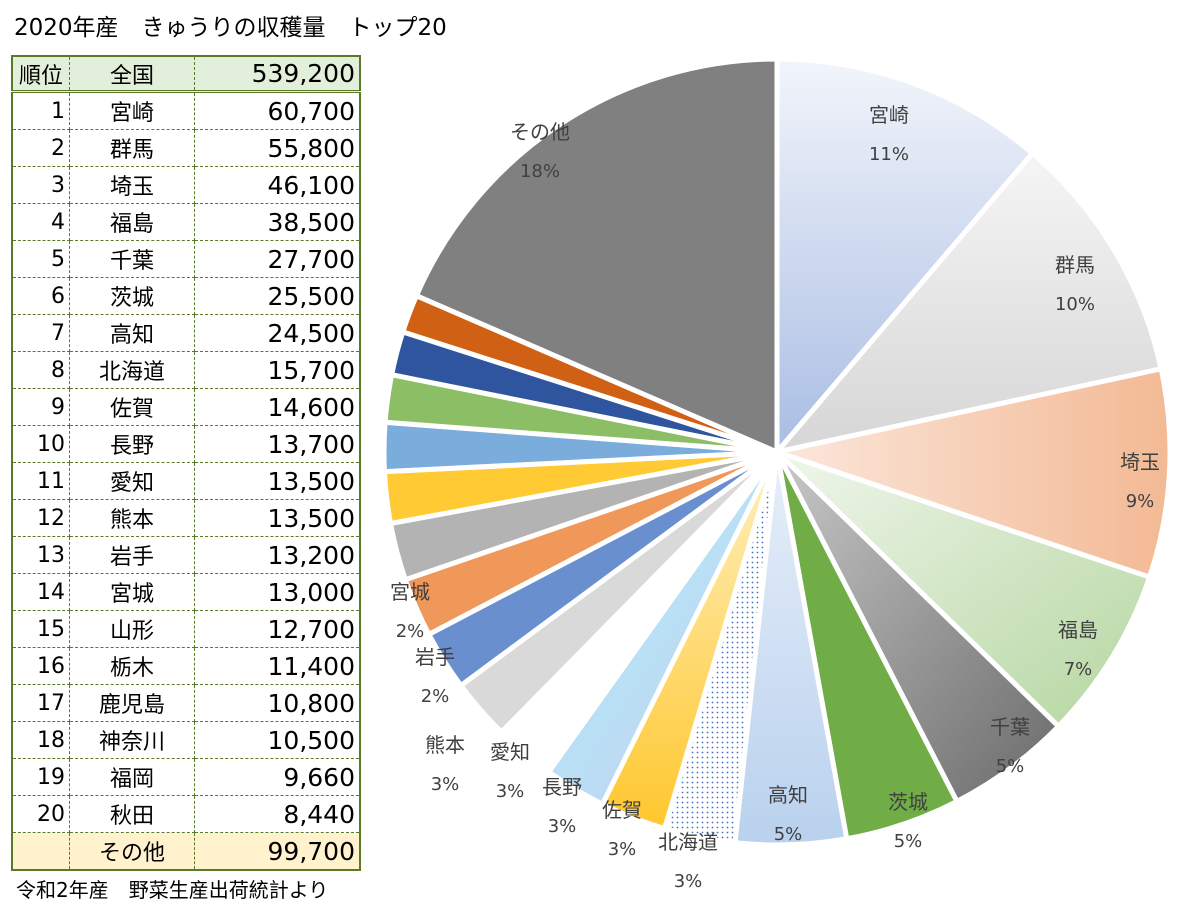  What do you see at coordinates (277, 740) in the screenshot?
I see `value-cell: 10,500` at bounding box center [277, 740].